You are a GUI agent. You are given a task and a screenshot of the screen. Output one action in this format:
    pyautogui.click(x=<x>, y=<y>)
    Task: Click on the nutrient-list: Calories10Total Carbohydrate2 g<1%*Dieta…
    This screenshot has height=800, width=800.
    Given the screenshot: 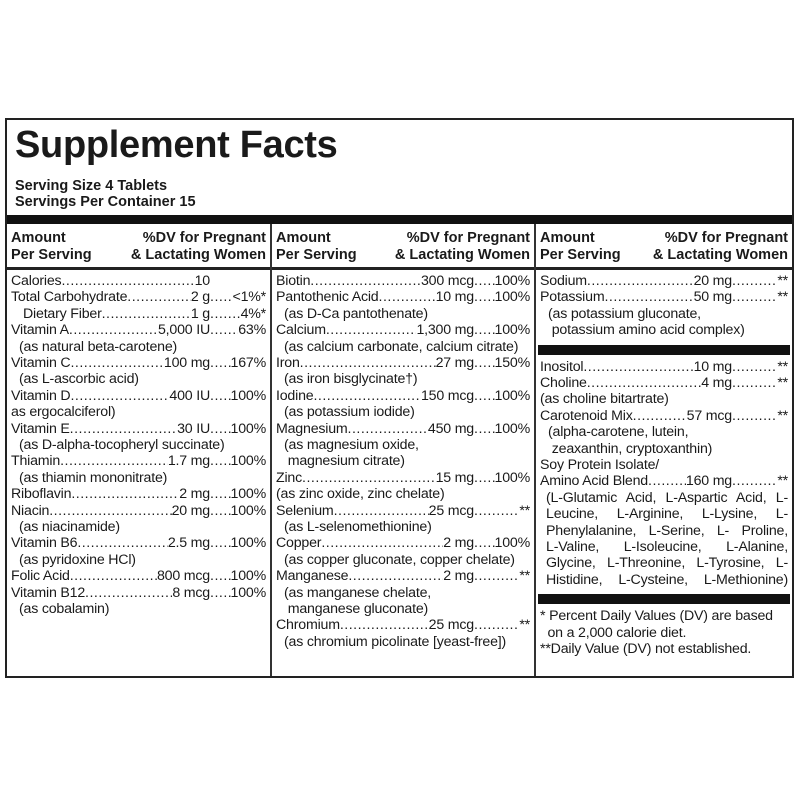 What is the action you would take?
    pyautogui.click(x=138, y=443)
    